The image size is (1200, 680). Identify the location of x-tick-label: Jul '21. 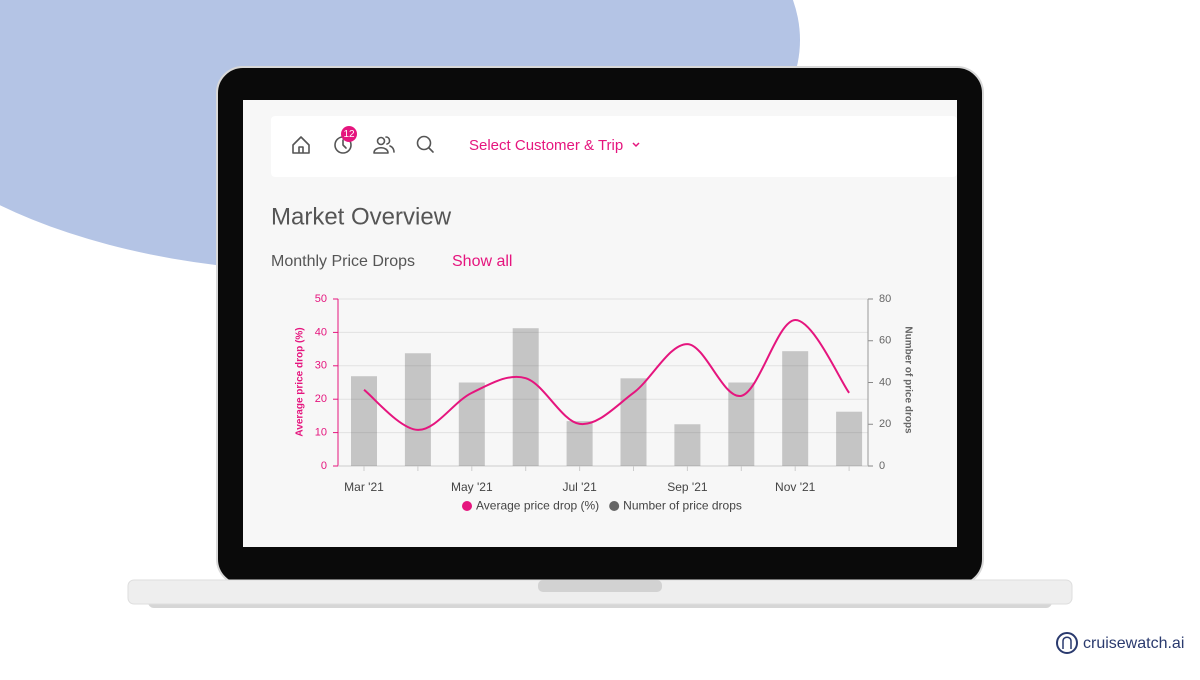
(579, 487).